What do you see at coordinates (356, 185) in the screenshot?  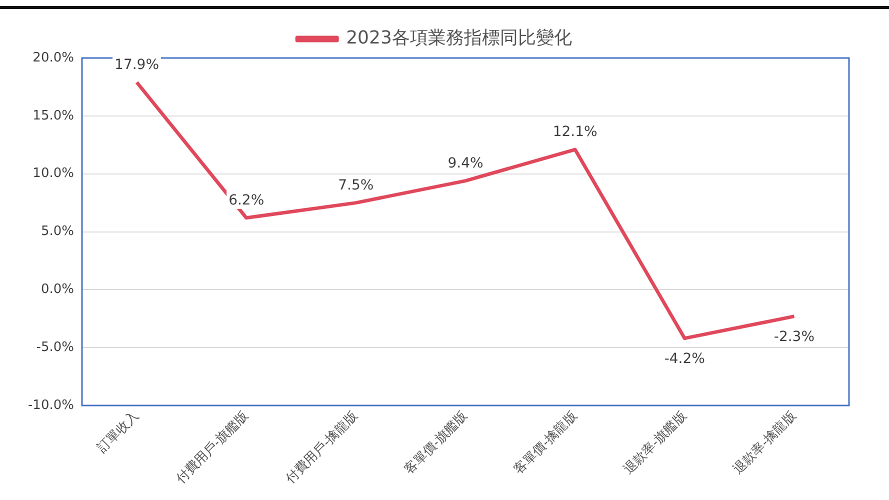 I see `data-label: 7.5%` at bounding box center [356, 185].